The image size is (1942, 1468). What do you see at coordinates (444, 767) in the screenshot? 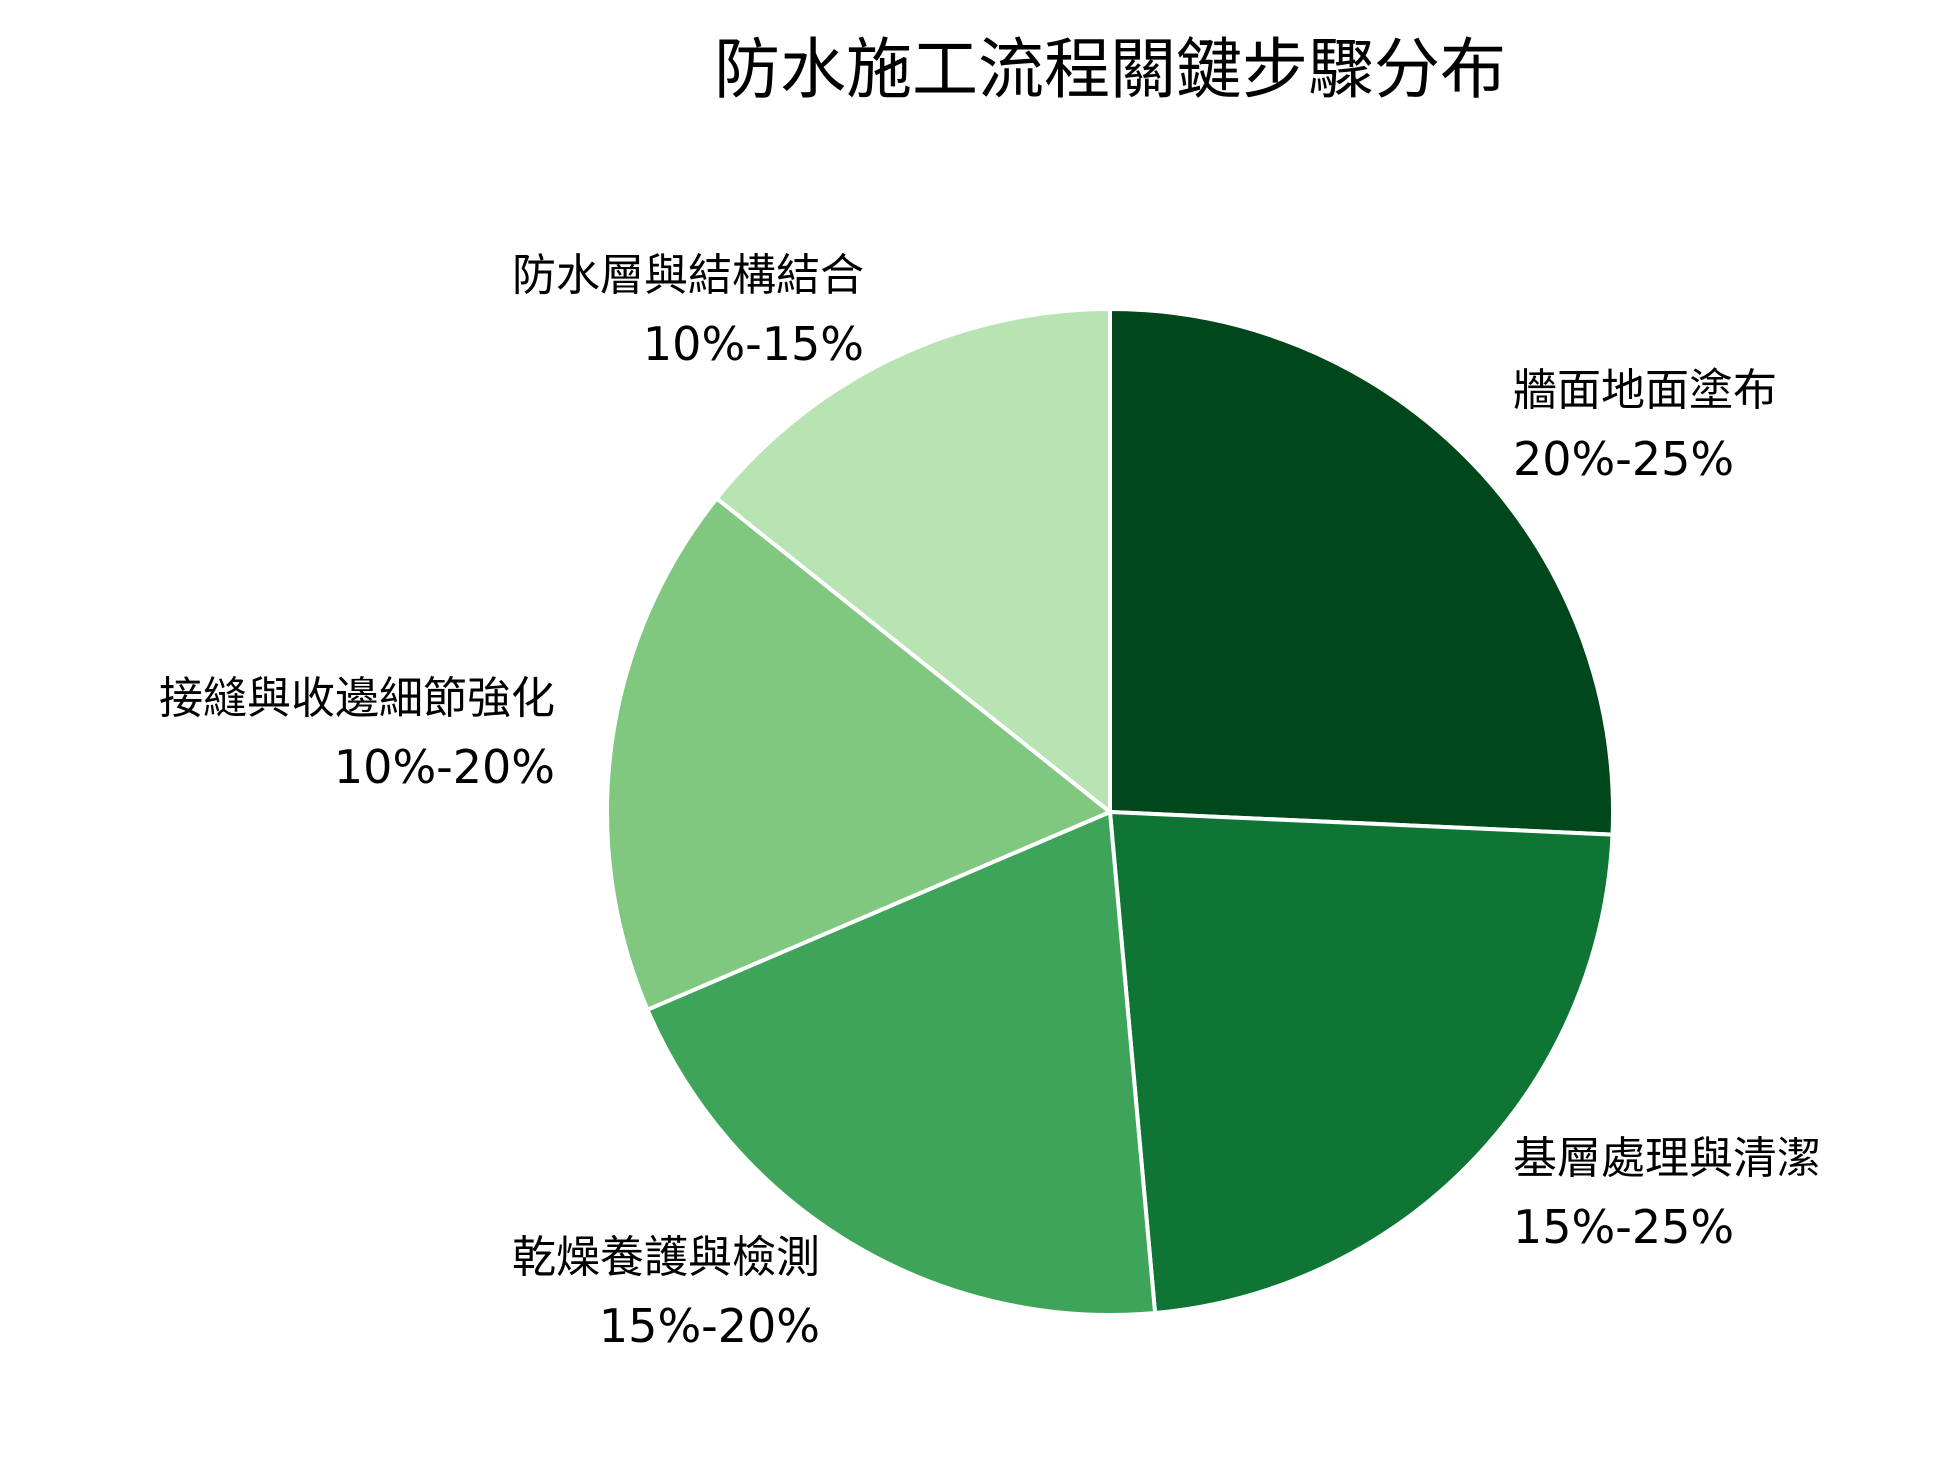
I see `slice-range-label: 10%-20%` at bounding box center [444, 767].